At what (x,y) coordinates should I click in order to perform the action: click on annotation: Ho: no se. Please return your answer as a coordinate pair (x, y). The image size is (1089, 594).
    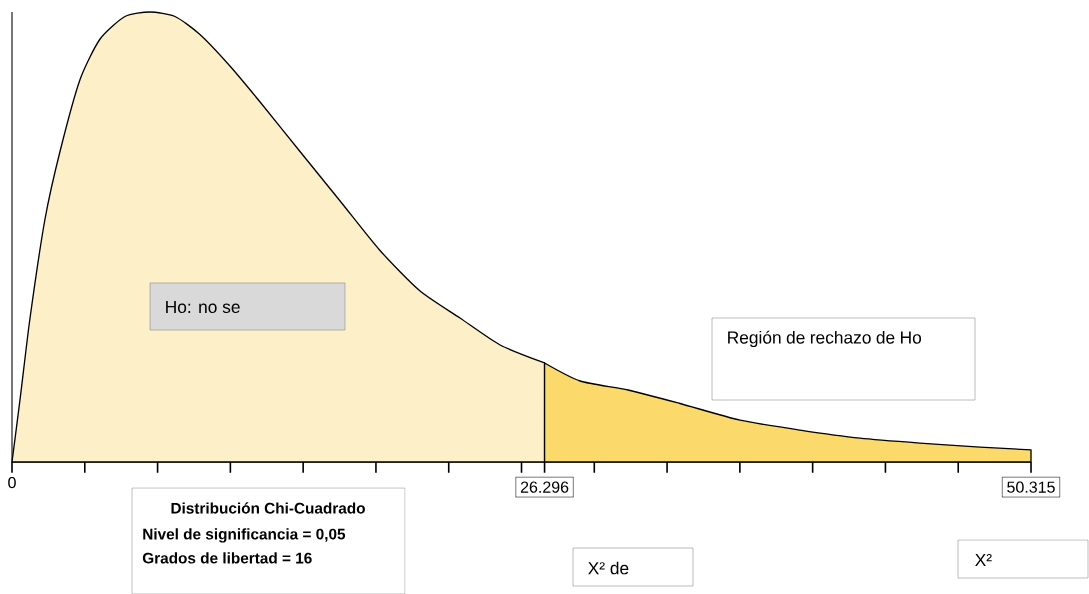
    Looking at the image, I should click on (203, 307).